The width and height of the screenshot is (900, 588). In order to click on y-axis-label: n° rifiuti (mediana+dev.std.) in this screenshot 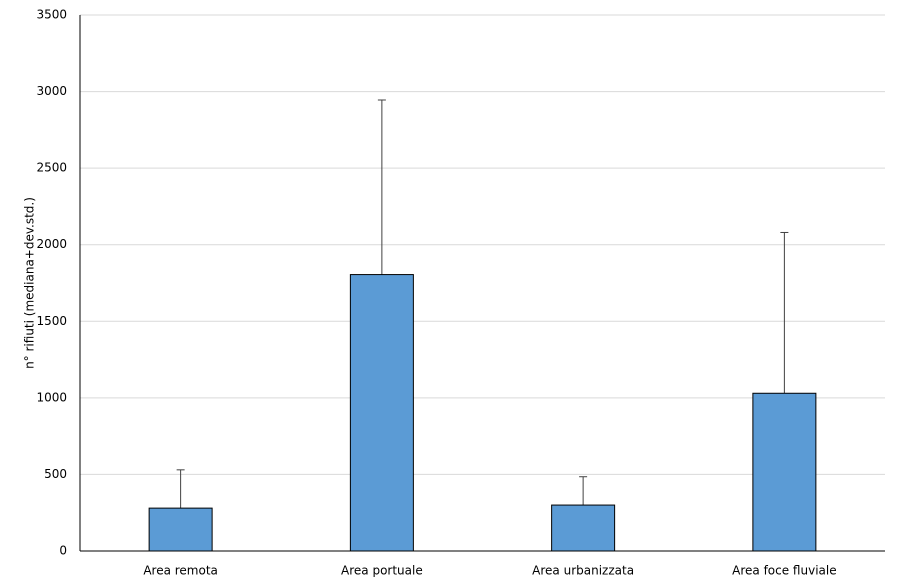, I will do `click(30, 283)`.